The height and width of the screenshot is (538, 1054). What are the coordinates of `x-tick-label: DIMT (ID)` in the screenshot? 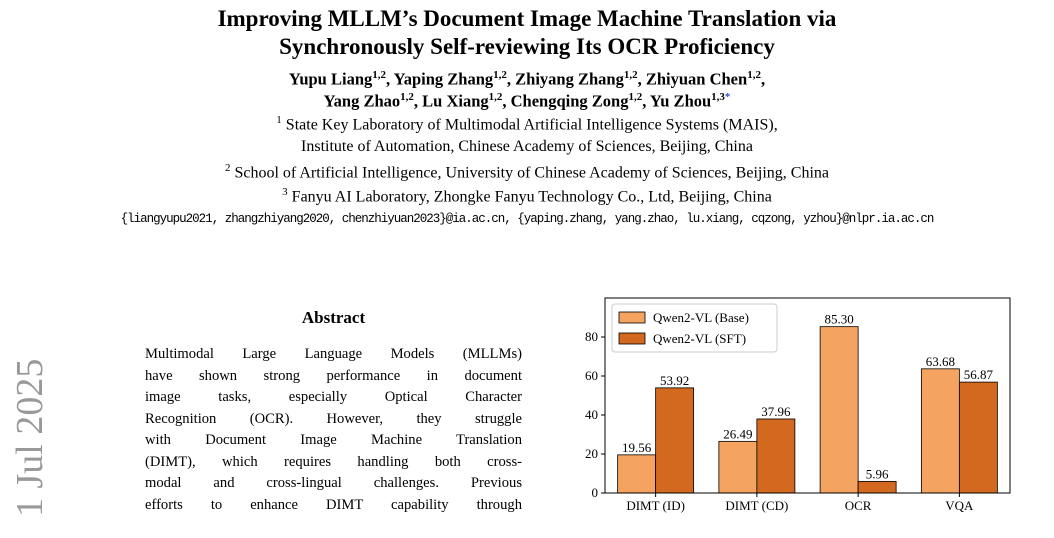 It's located at (655, 505).